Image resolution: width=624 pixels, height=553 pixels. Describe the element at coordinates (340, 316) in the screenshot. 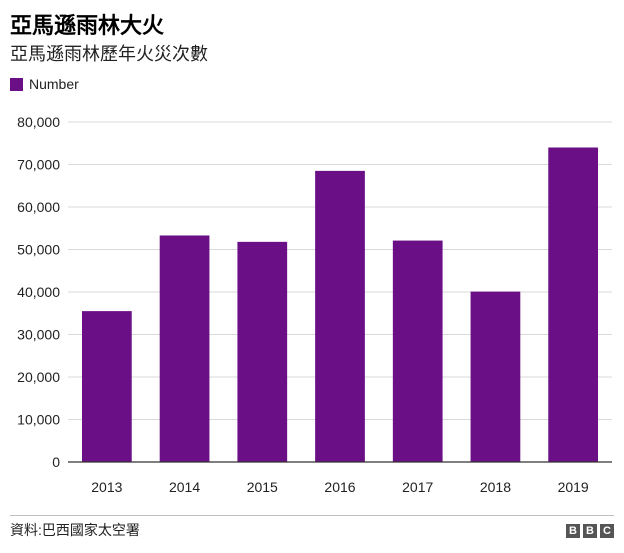

I see `bar-2016` at that location.